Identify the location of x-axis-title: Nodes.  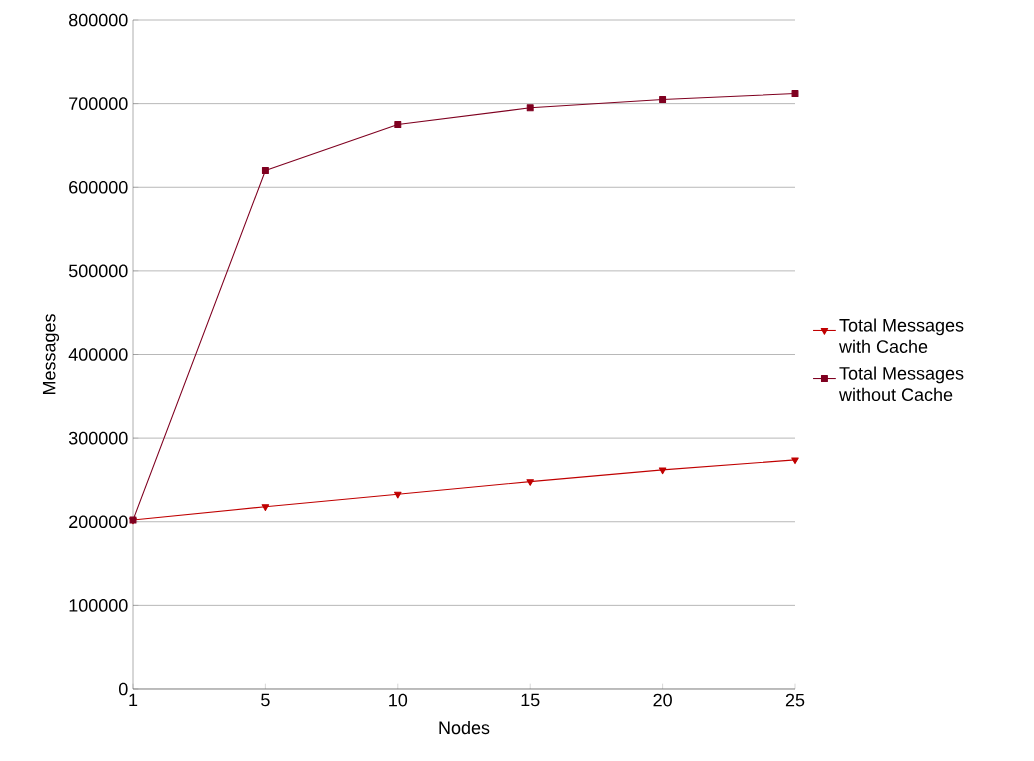
(464, 727).